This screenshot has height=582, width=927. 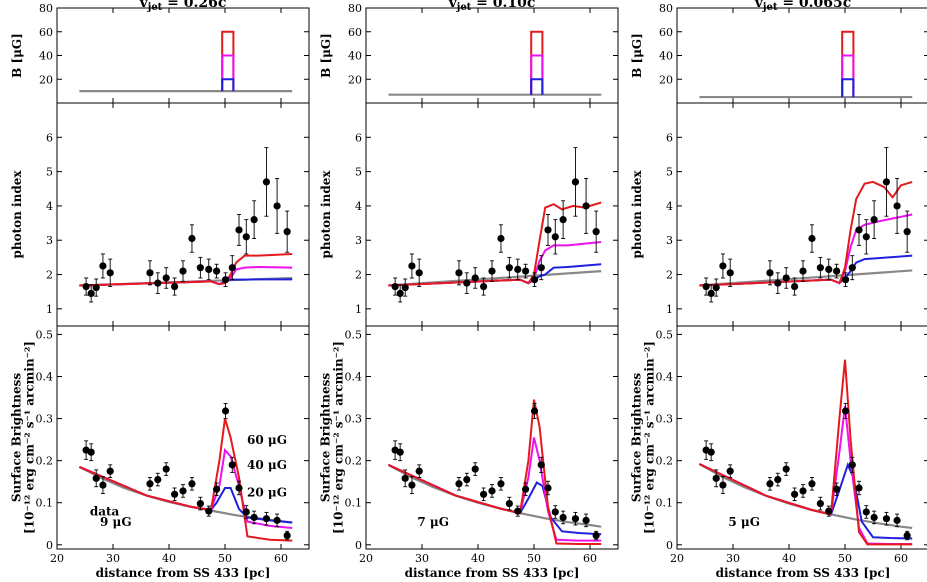 I want to click on y-tick-label: 0.5, so click(x=665, y=334).